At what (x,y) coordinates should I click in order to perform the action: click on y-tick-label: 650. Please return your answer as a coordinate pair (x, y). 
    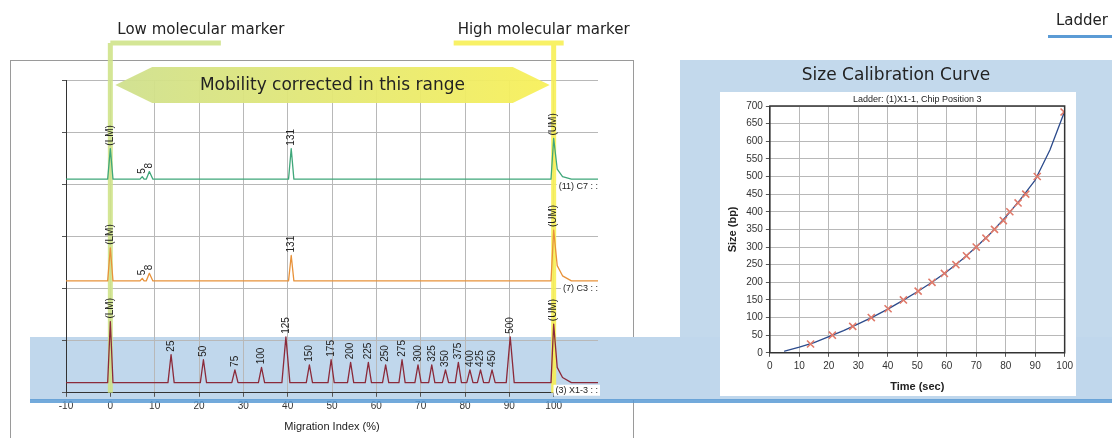
    Looking at the image, I should click on (755, 123).